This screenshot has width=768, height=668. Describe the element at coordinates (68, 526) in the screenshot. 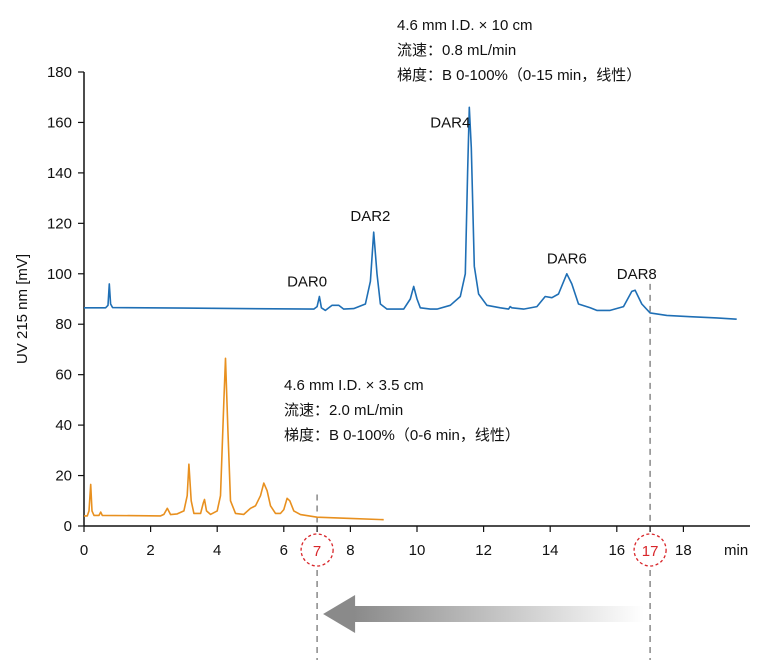

I see `y-tick-label: 0` at that location.